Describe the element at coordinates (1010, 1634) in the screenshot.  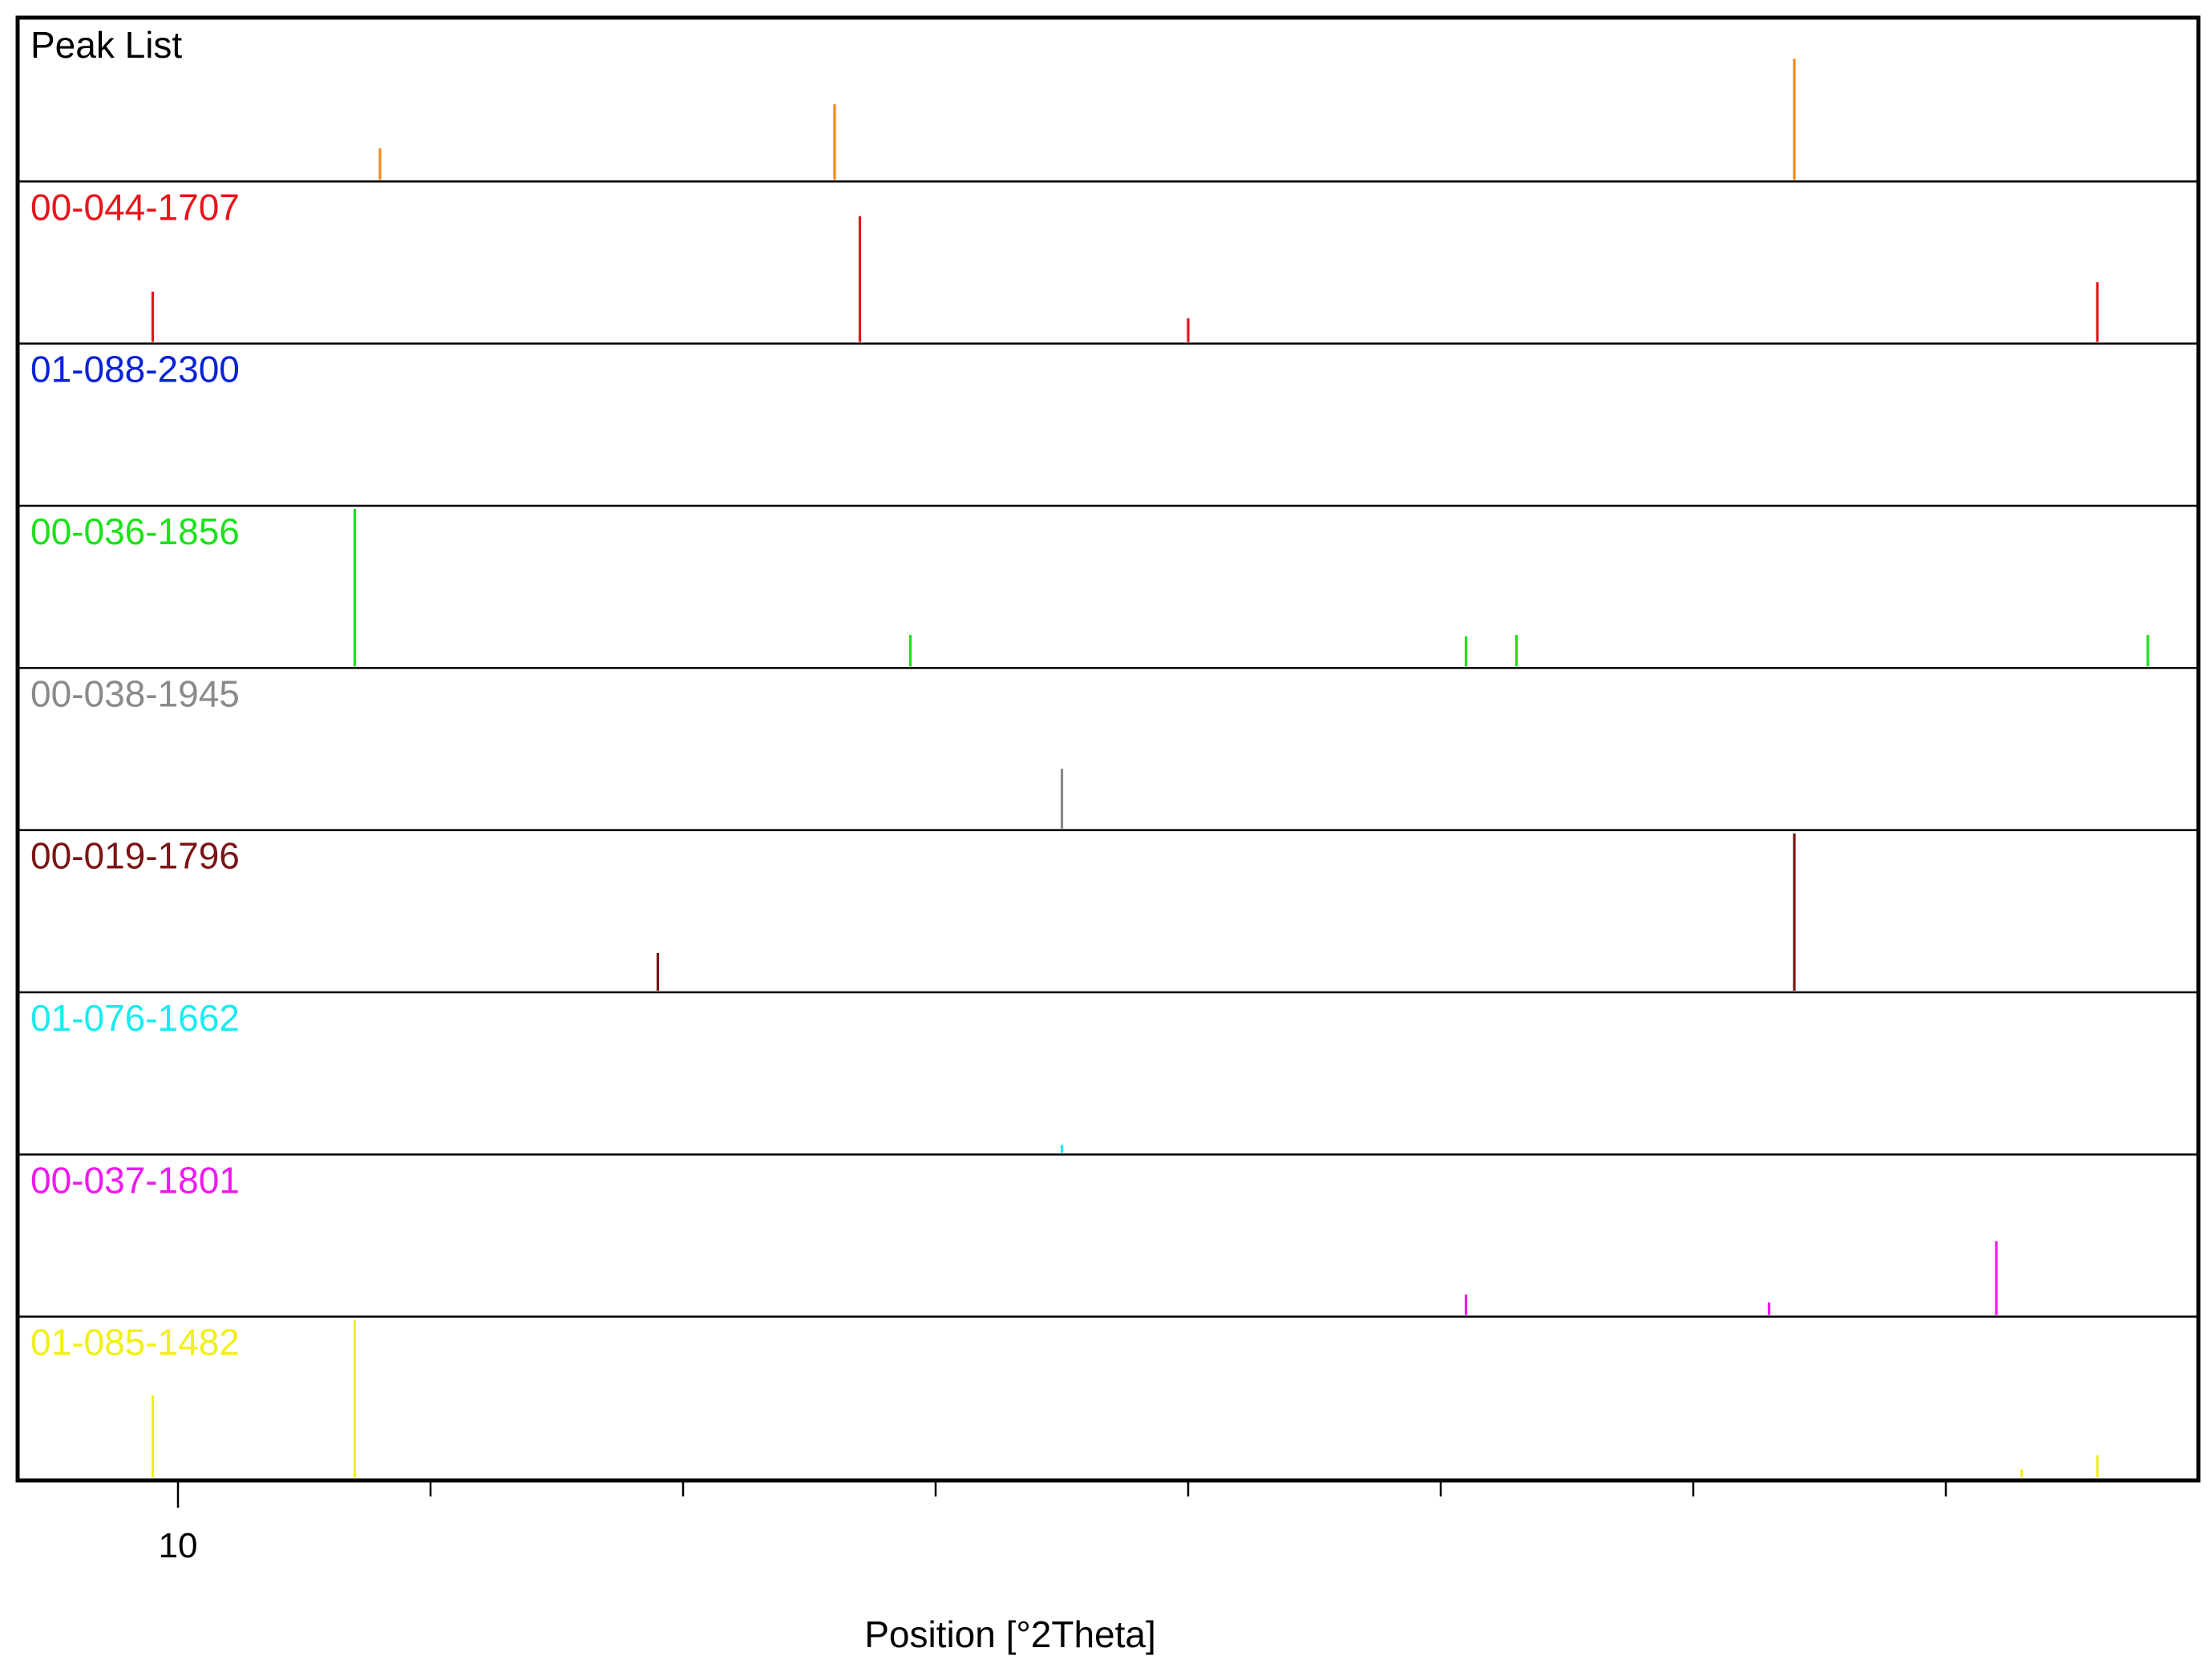
I see `x-axis-title: Position [°2Theta]` at that location.